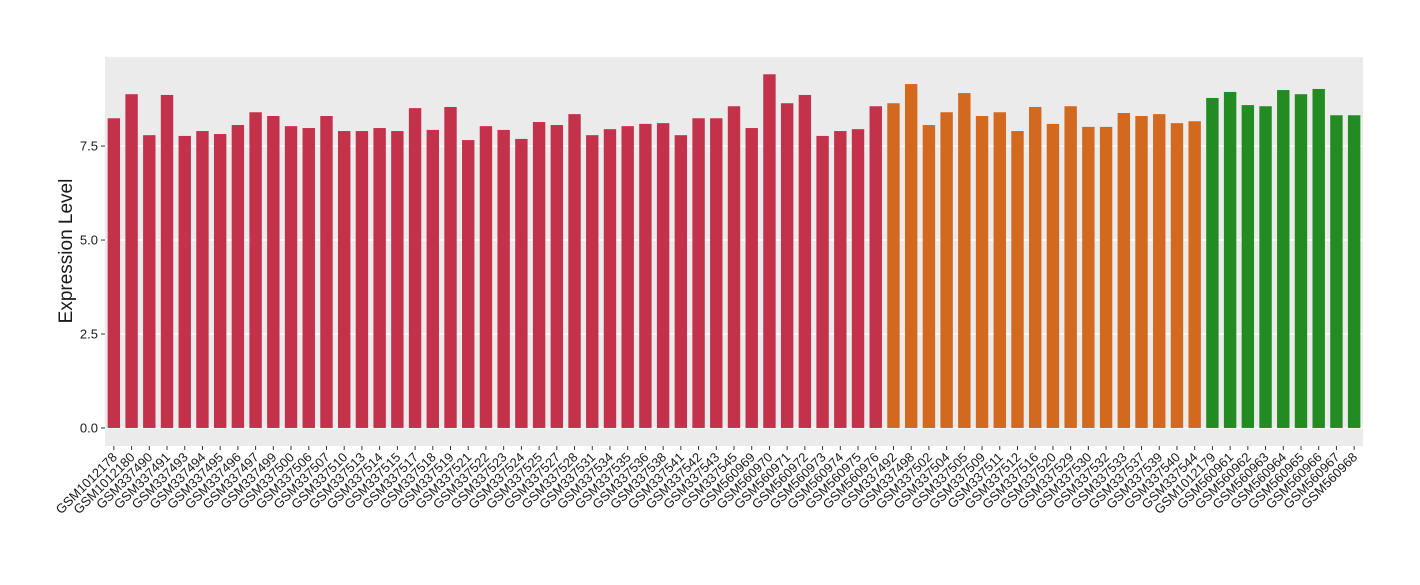  What do you see at coordinates (89, 427) in the screenshot?
I see `y-tick-label: 0.0` at bounding box center [89, 427].